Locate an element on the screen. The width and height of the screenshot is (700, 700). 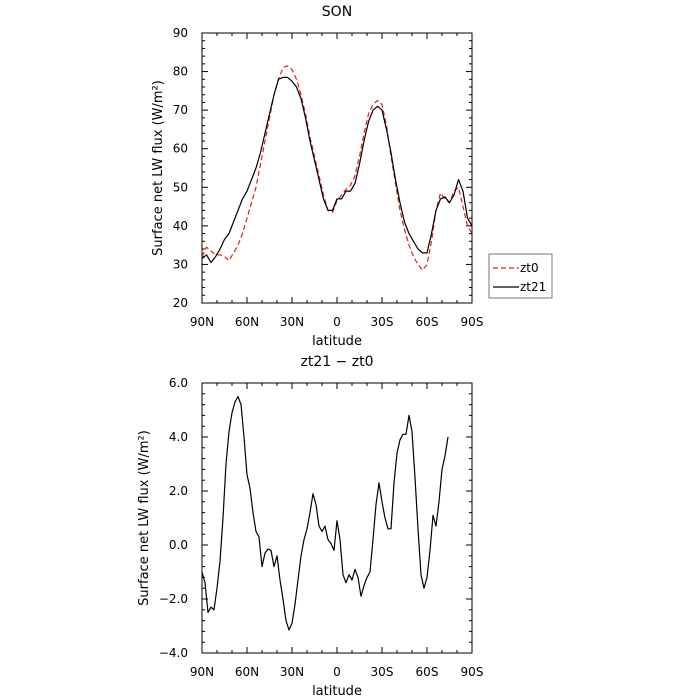
y-tick-label: 50 is located at coordinates (180, 187).